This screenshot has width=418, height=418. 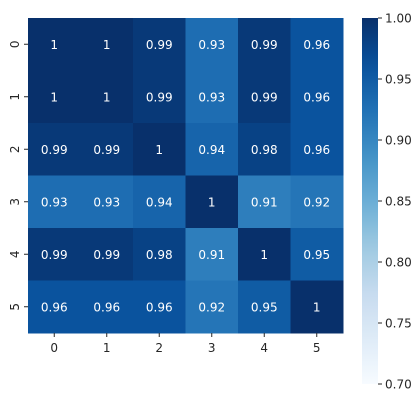 I want to click on colorbar-tick-label: 0.80, so click(x=398, y=263).